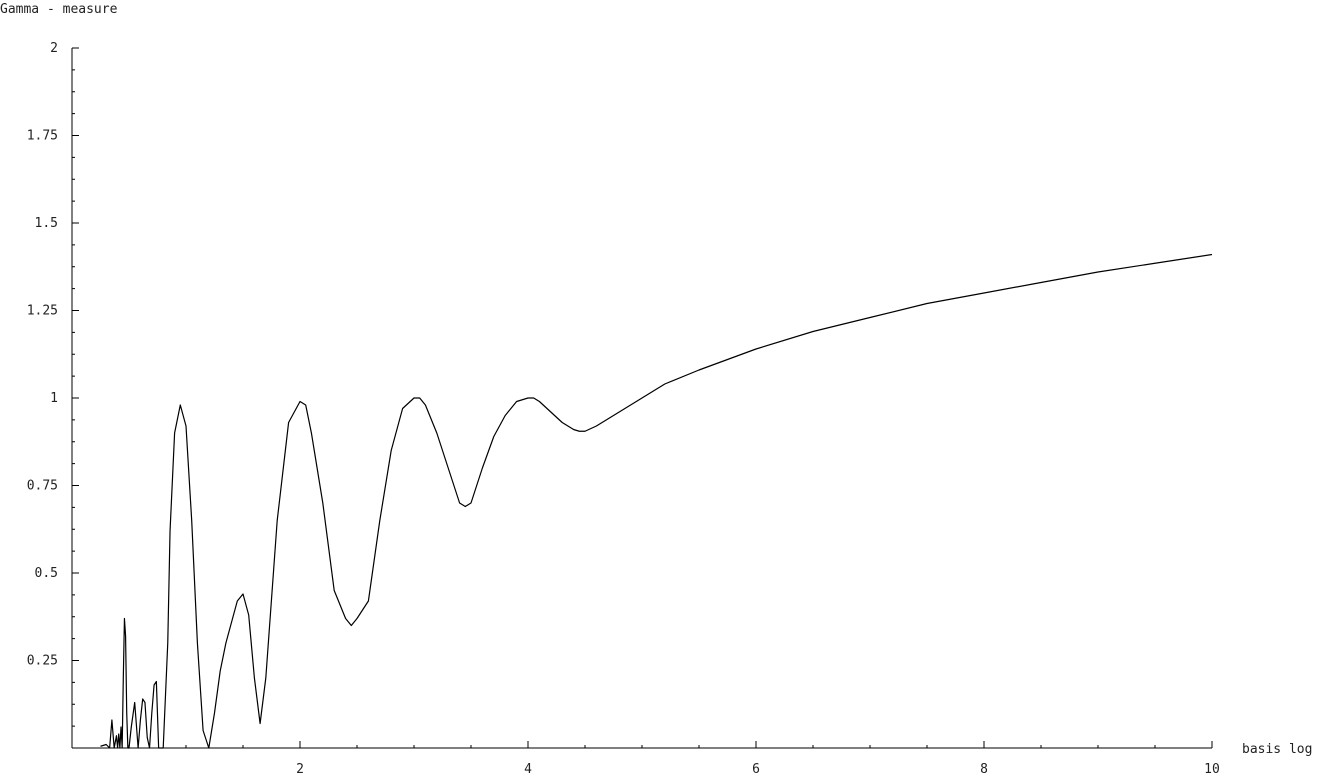  What do you see at coordinates (46, 573) in the screenshot?
I see `y-tick-label: 0.5` at bounding box center [46, 573].